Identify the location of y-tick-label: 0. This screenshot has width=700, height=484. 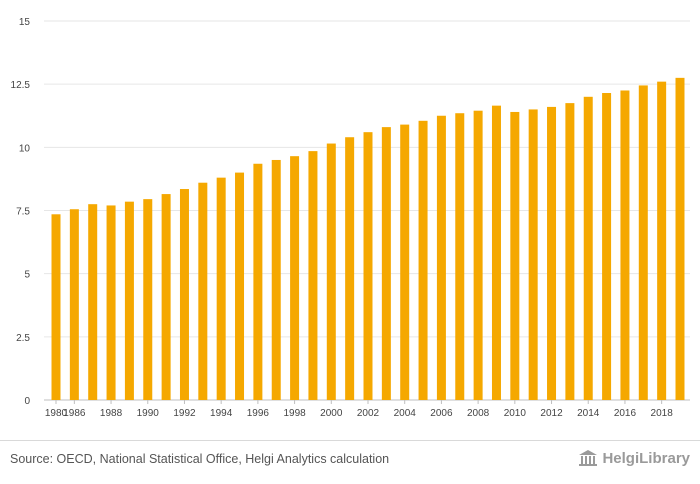
(27, 401).